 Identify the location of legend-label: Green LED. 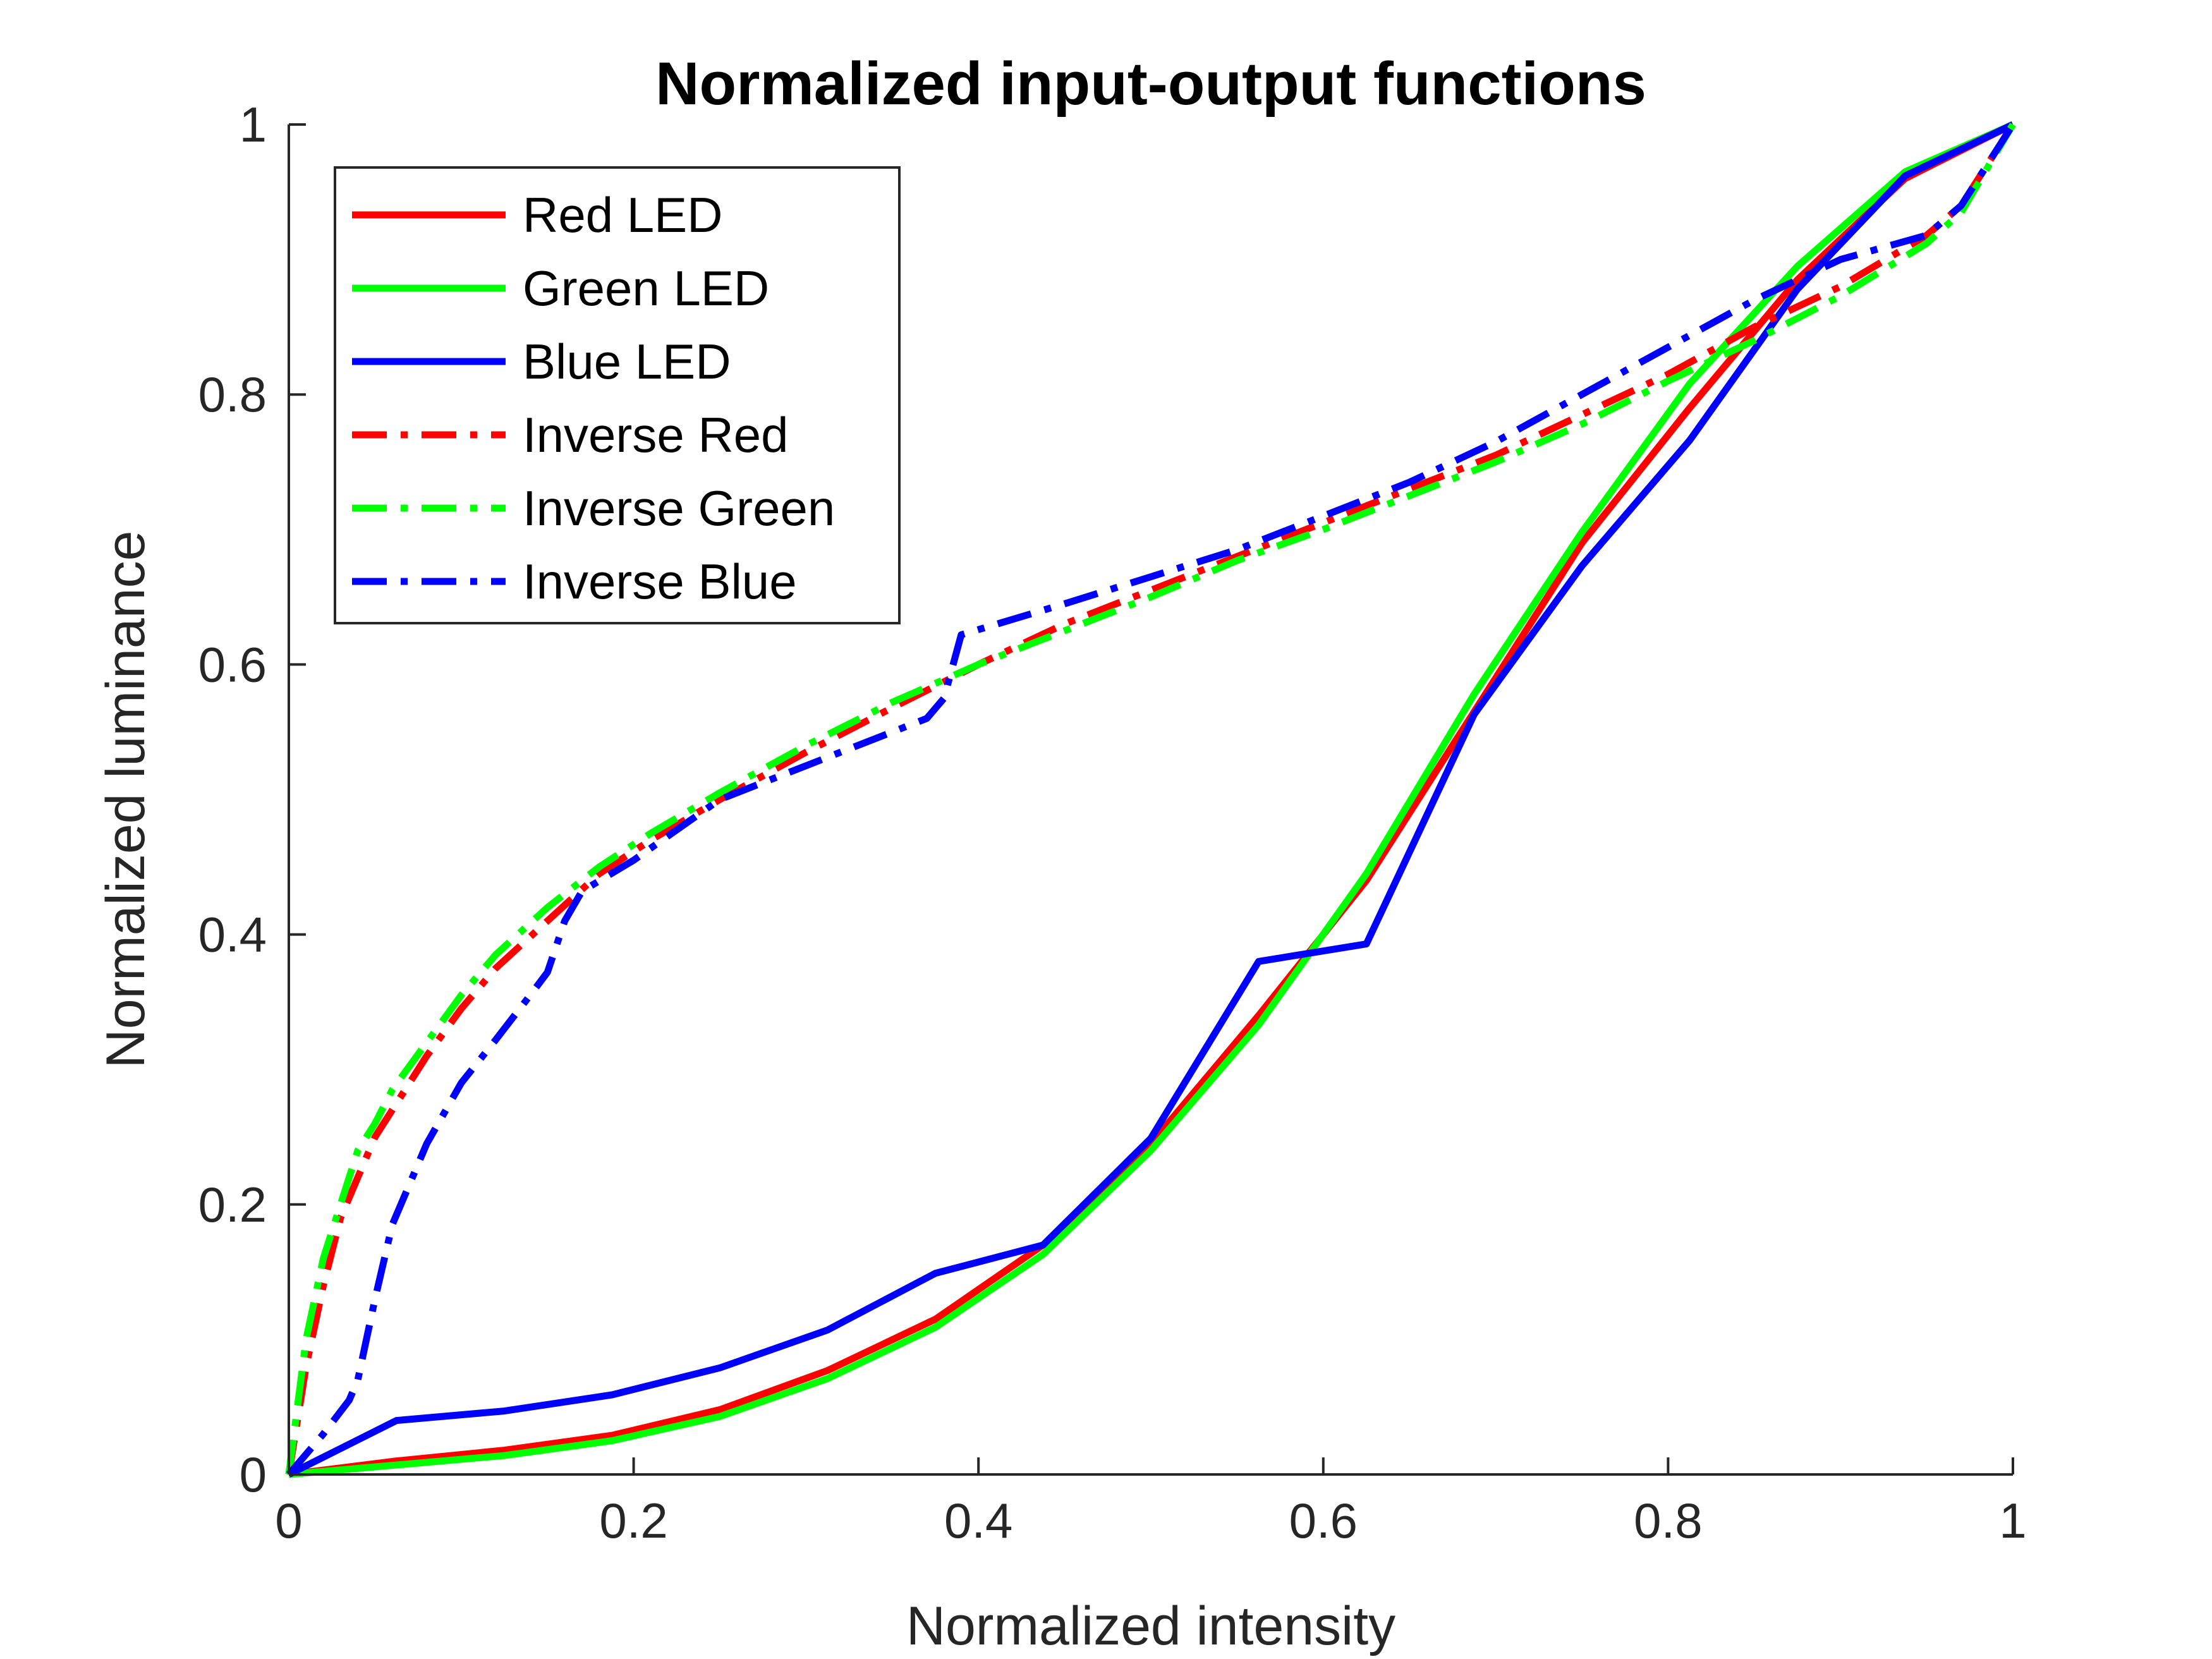
(646, 288).